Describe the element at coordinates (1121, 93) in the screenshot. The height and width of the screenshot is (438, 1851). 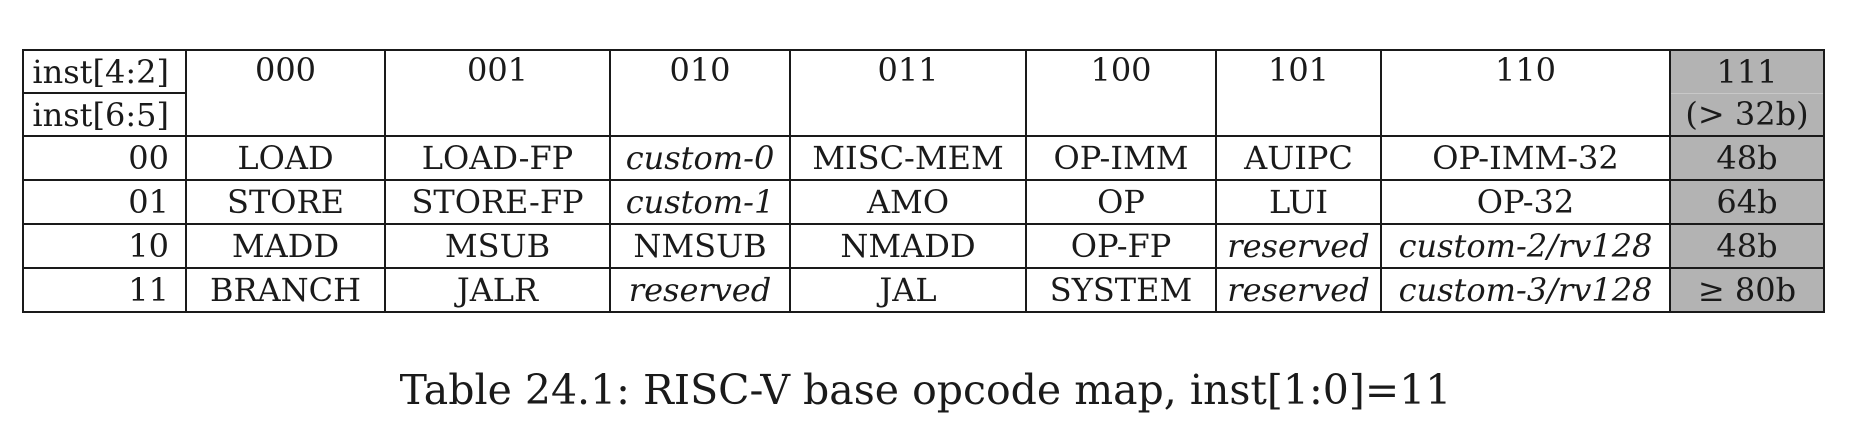
I see `column-header-100: 100` at that location.